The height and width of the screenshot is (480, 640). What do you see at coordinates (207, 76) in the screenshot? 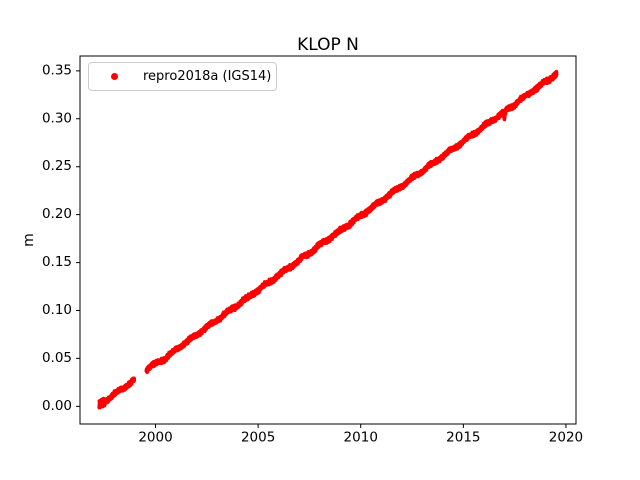
I see `legend-label: repro2018a (IGS14)` at bounding box center [207, 76].